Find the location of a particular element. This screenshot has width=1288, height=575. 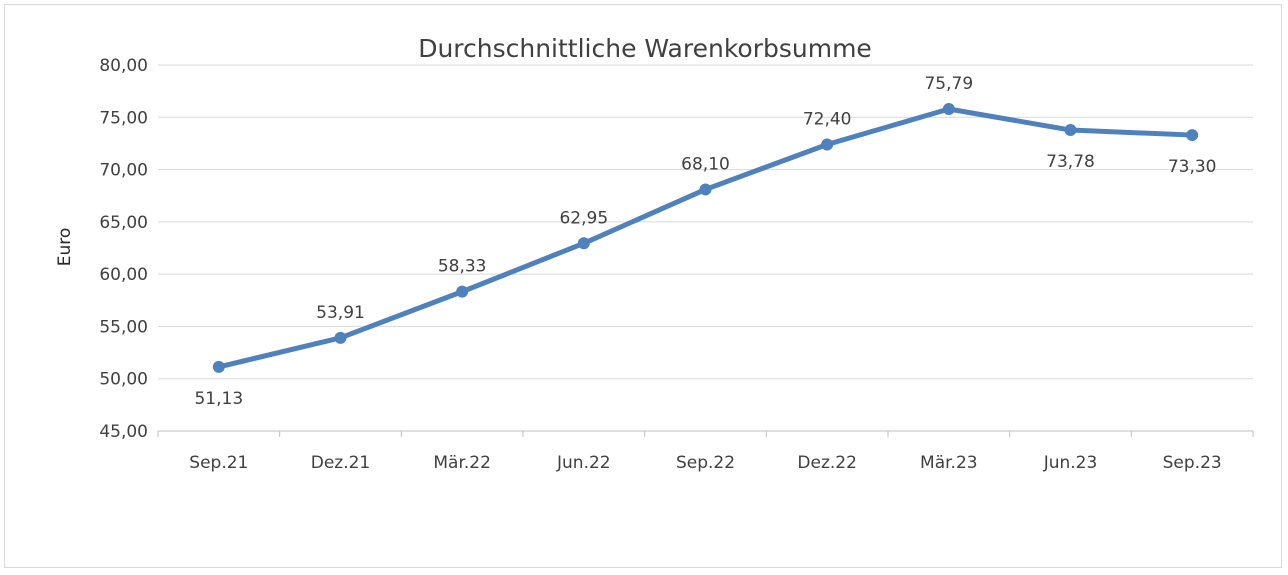

x-tick-label: Dez.22 is located at coordinates (827, 463).